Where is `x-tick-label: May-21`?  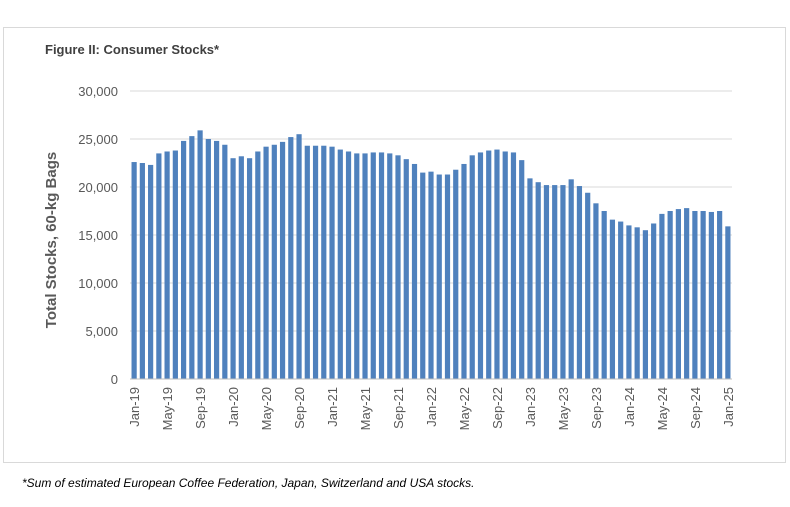 x-tick-label: May-21 is located at coordinates (365, 408).